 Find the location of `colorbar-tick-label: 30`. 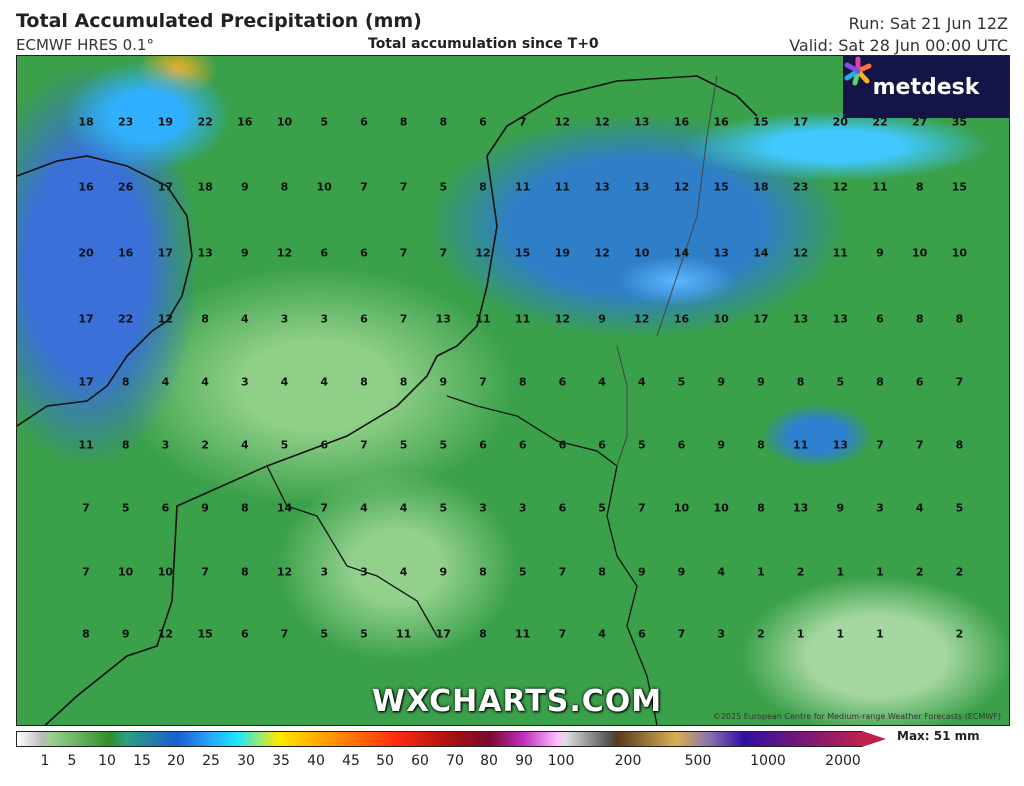

colorbar-tick-label: 30 is located at coordinates (246, 761).